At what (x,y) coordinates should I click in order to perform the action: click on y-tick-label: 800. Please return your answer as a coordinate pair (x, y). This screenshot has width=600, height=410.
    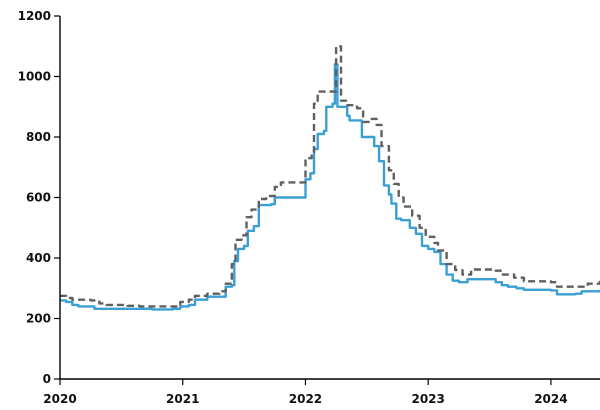
    Looking at the image, I should click on (38, 137).